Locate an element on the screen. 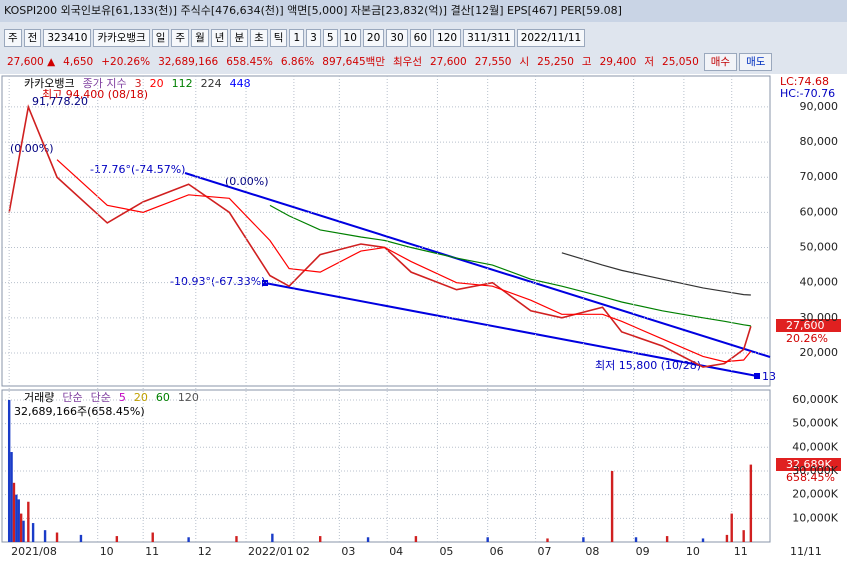 The width and height of the screenshot is (847, 567). annotation: 20.26% is located at coordinates (807, 338).